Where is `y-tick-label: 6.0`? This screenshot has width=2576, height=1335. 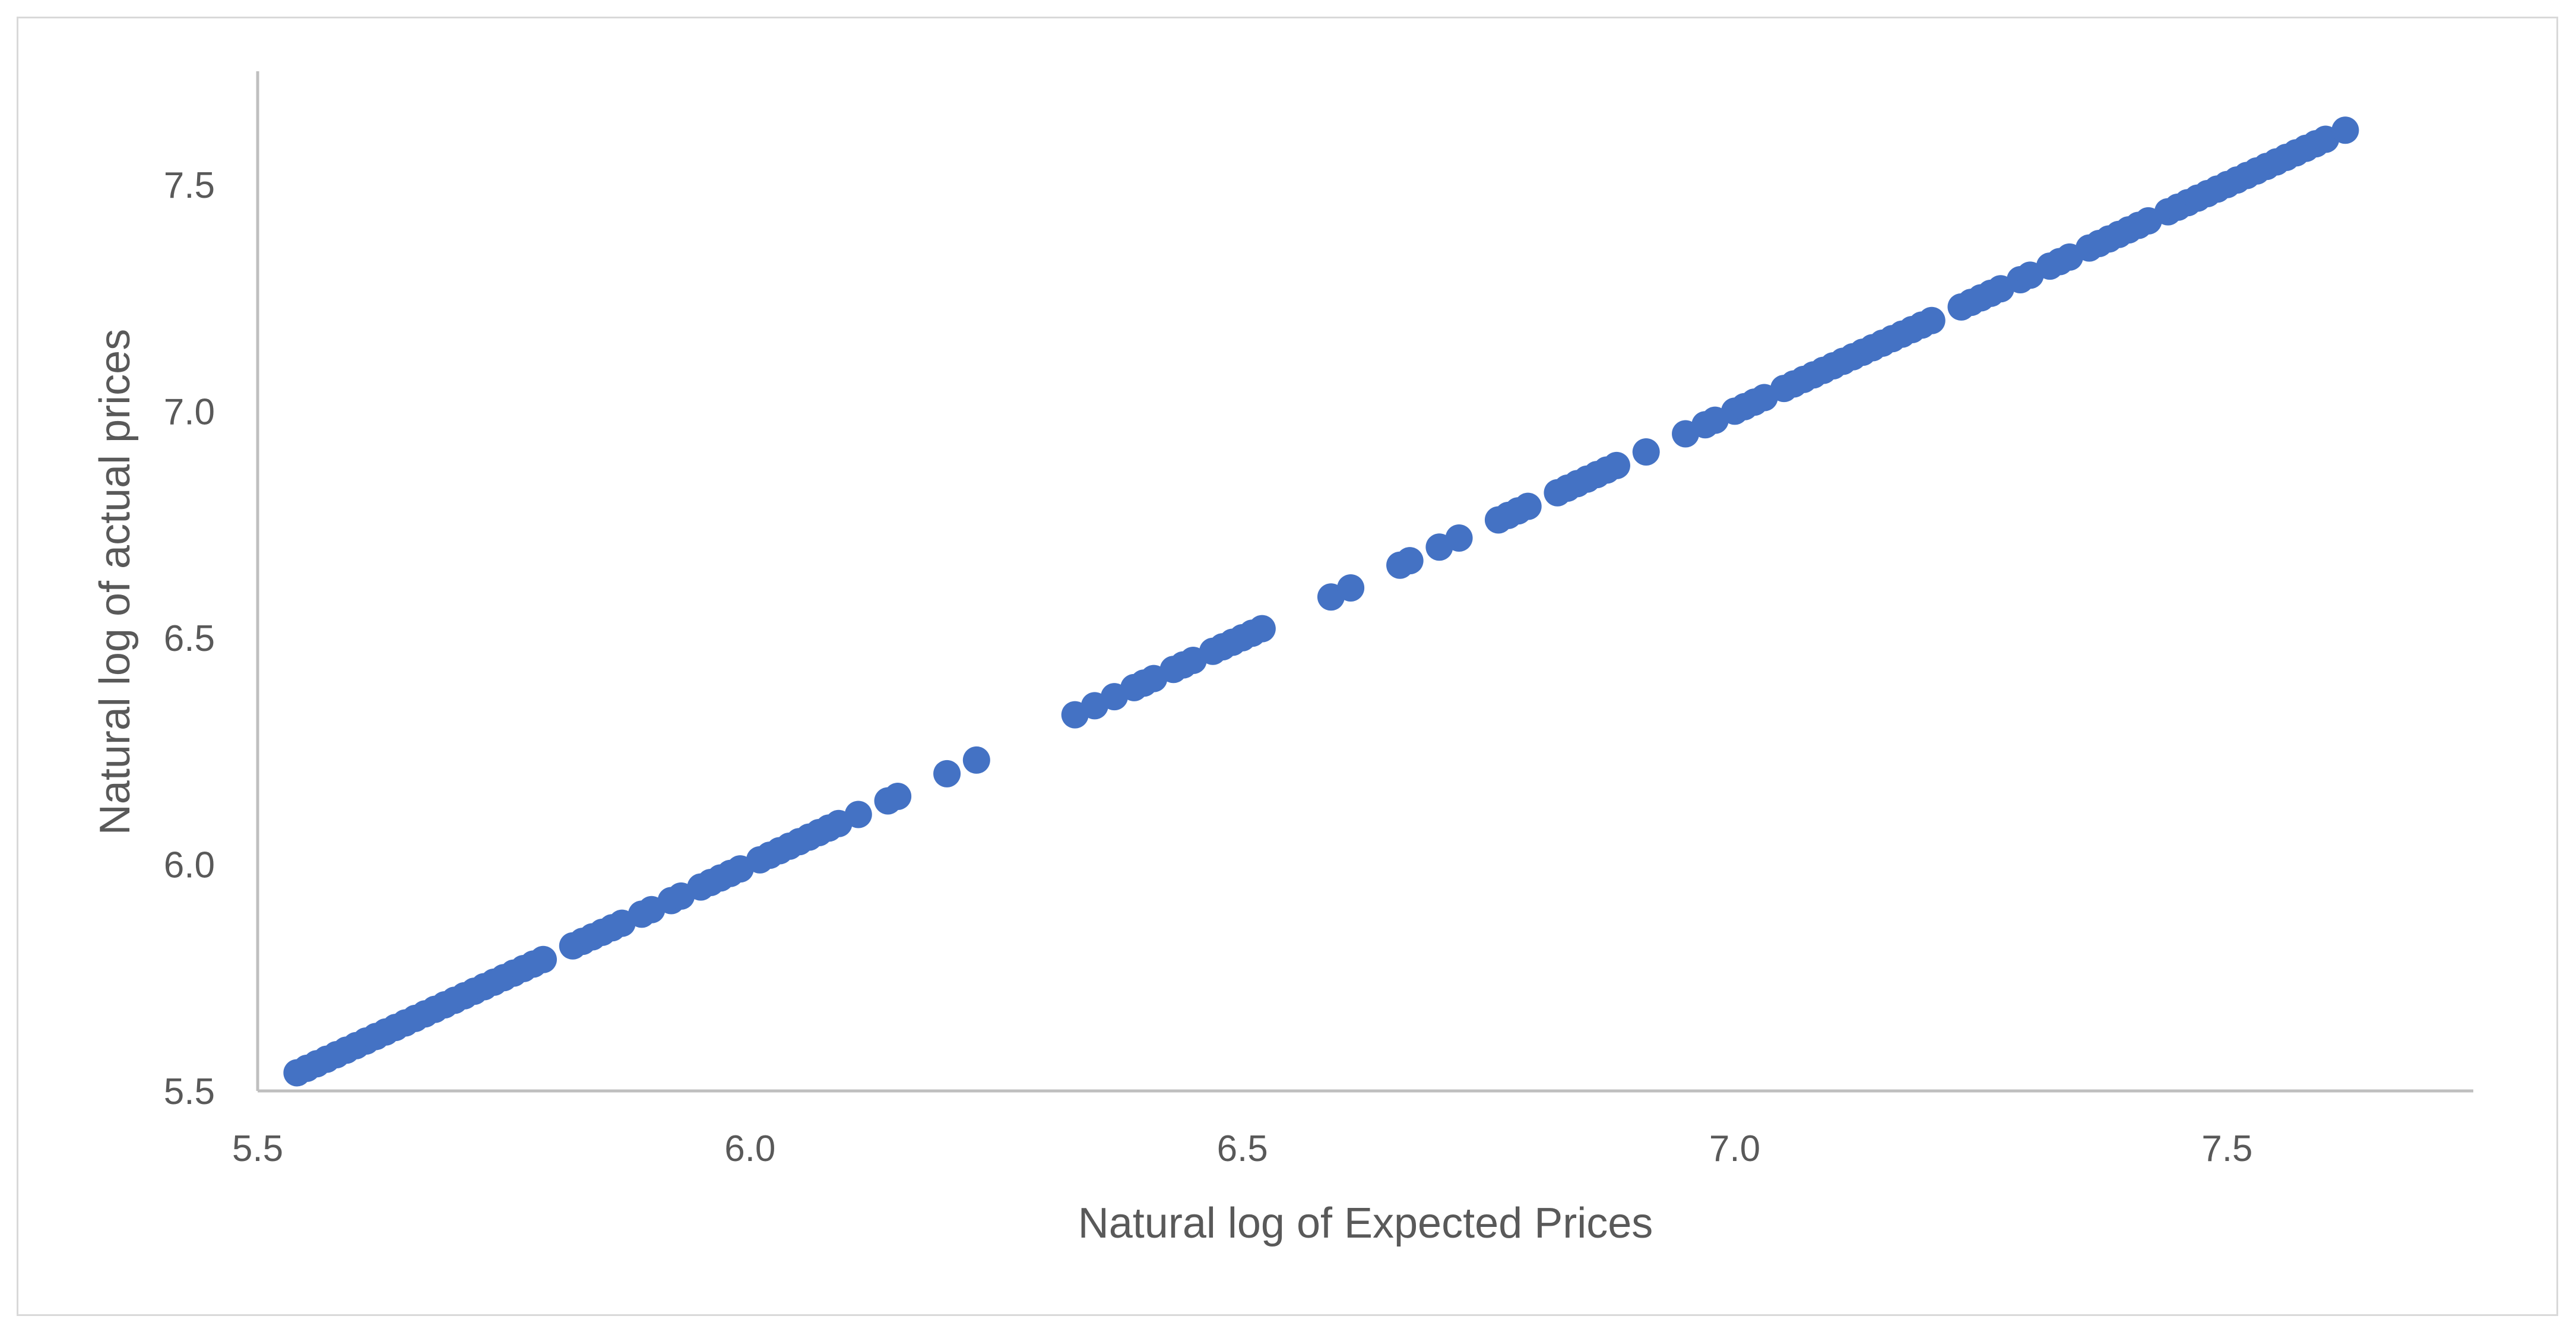 y-tick-label: 6.0 is located at coordinates (190, 864).